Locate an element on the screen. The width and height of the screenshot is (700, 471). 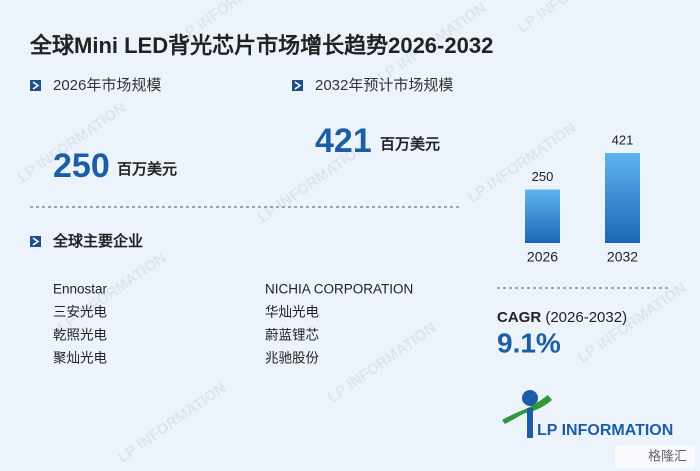
x-tick-label: 2032 is located at coordinates (622, 257).